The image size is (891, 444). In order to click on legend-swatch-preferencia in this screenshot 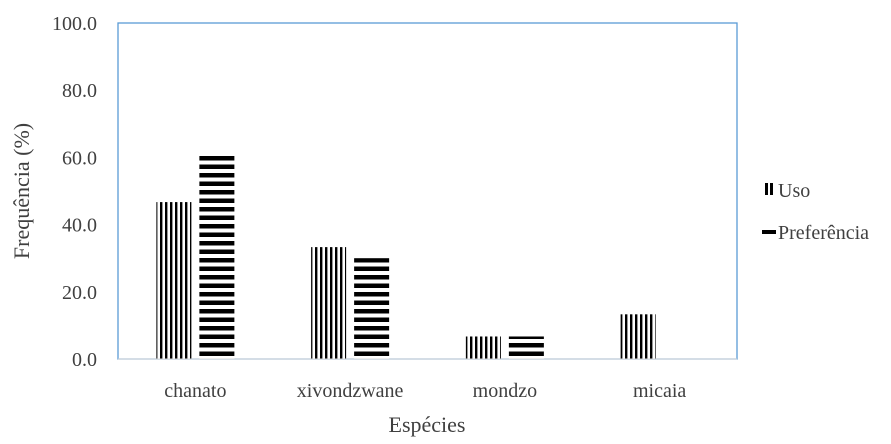, I will do `click(769, 232)`.